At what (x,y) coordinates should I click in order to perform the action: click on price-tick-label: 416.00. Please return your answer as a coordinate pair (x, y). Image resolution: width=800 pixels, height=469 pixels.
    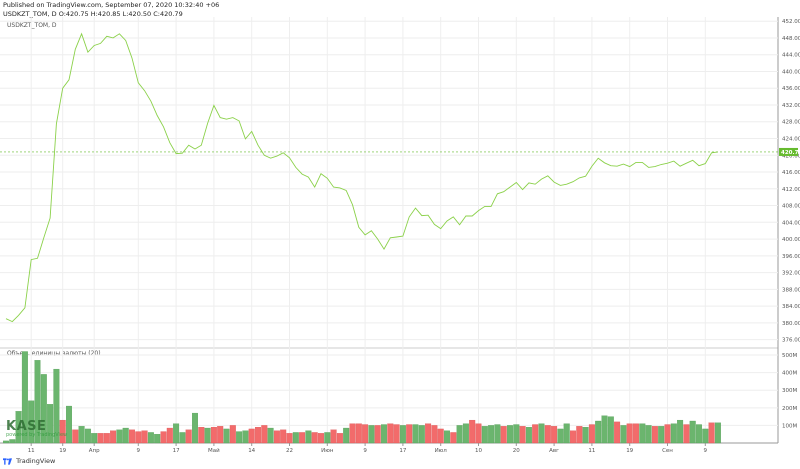
    Looking at the image, I should click on (791, 173).